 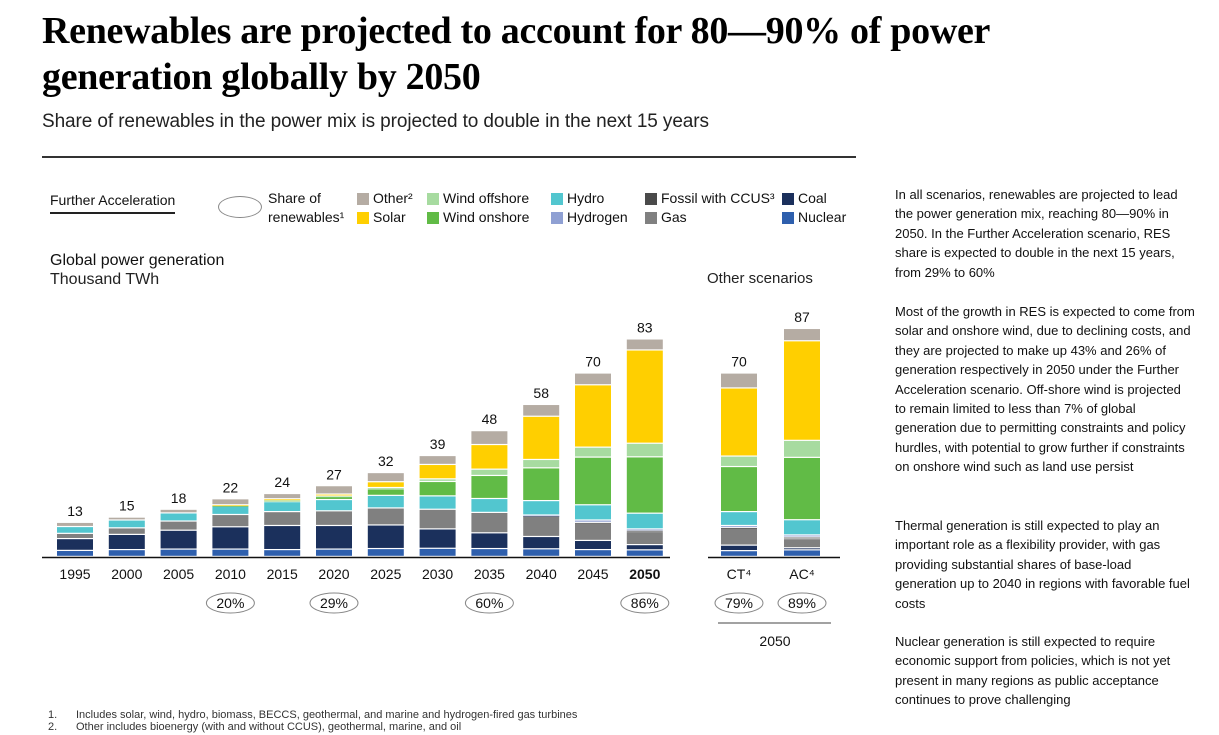 I want to click on x-tick-label: 2020, so click(x=333, y=574).